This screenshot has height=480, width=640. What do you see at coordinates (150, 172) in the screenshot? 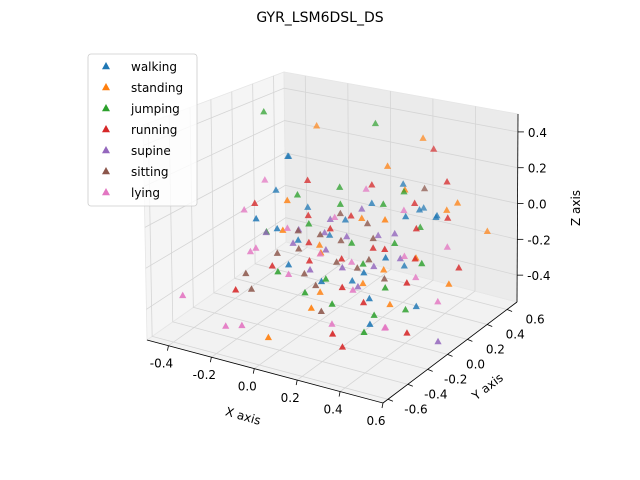
I see `legend-label-sitting: sitting` at bounding box center [150, 172].